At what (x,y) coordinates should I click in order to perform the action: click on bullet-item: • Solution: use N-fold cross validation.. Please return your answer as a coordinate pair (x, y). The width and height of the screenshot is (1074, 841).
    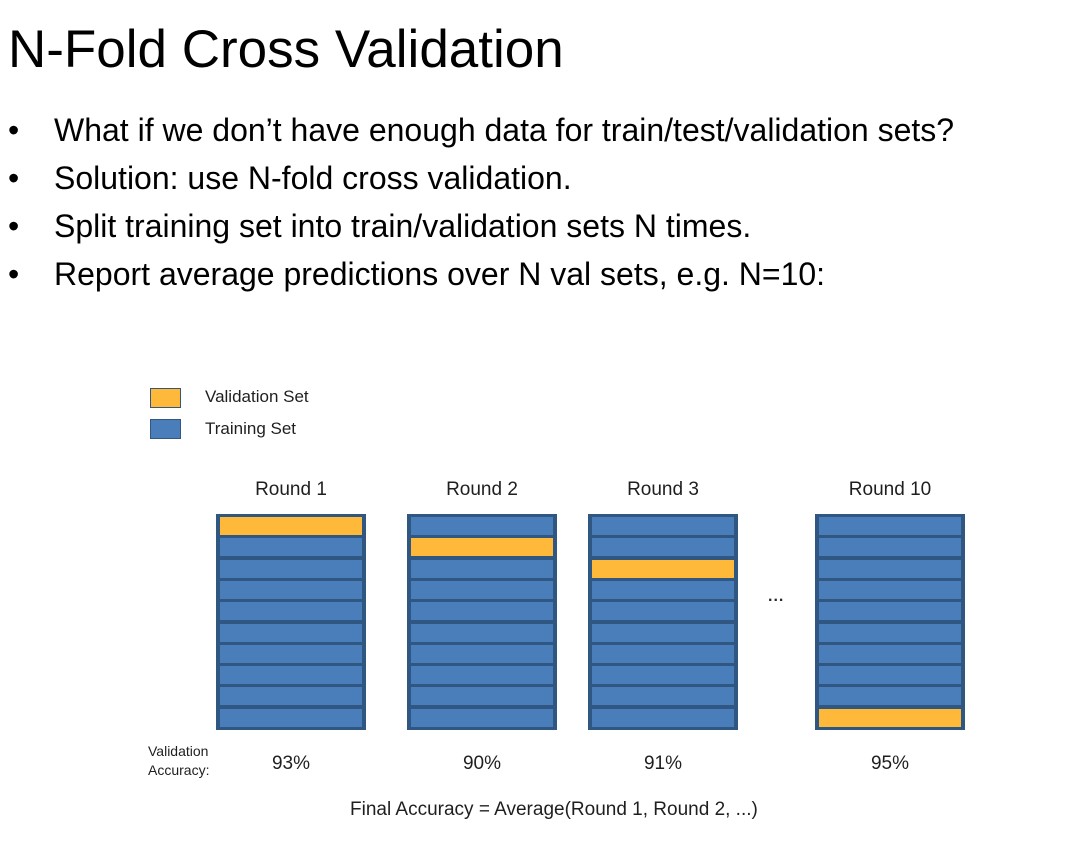
    Looking at the image, I should click on (536, 178).